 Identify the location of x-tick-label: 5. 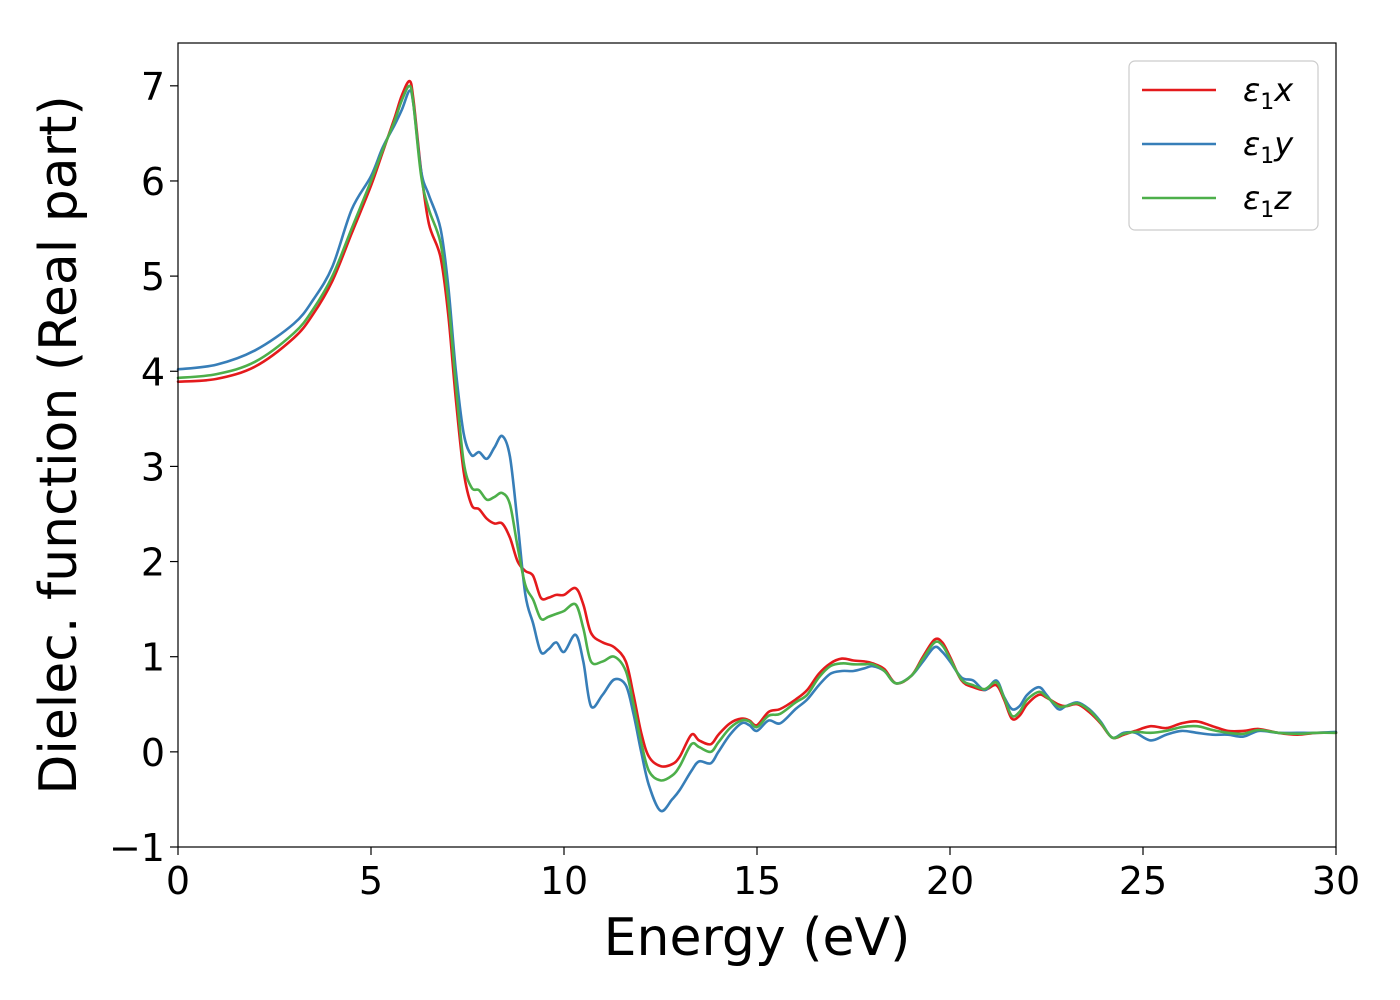
(371, 881).